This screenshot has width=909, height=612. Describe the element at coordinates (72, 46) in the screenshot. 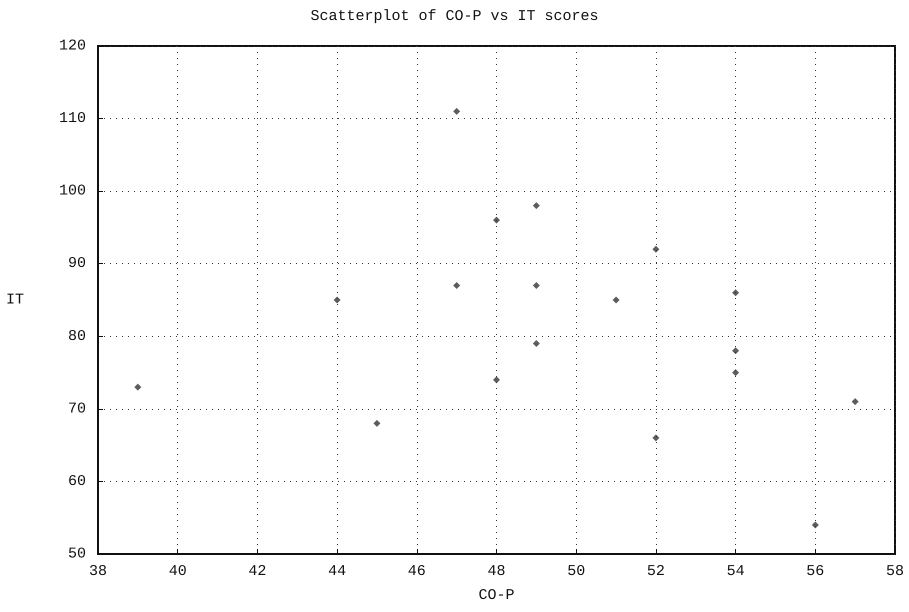

I see `y-tick-label: 120` at that location.